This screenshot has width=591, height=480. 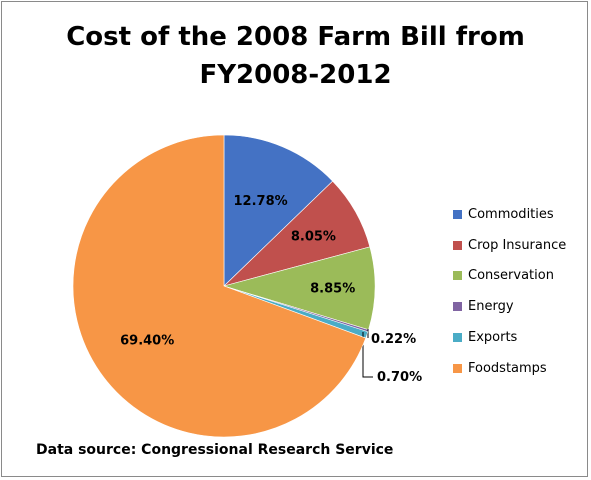 I want to click on legend-label: Commodities, so click(x=511, y=214).